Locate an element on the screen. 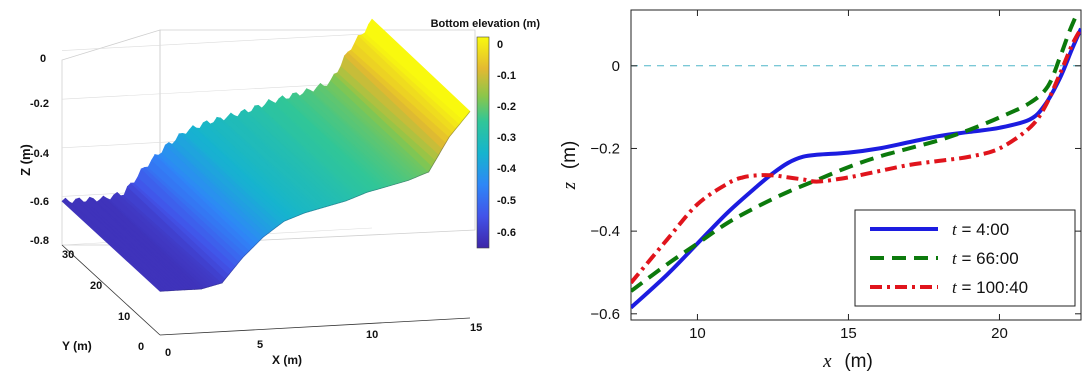 The width and height of the screenshot is (1084, 374). z-tick: -0.6 is located at coordinates (39, 202).